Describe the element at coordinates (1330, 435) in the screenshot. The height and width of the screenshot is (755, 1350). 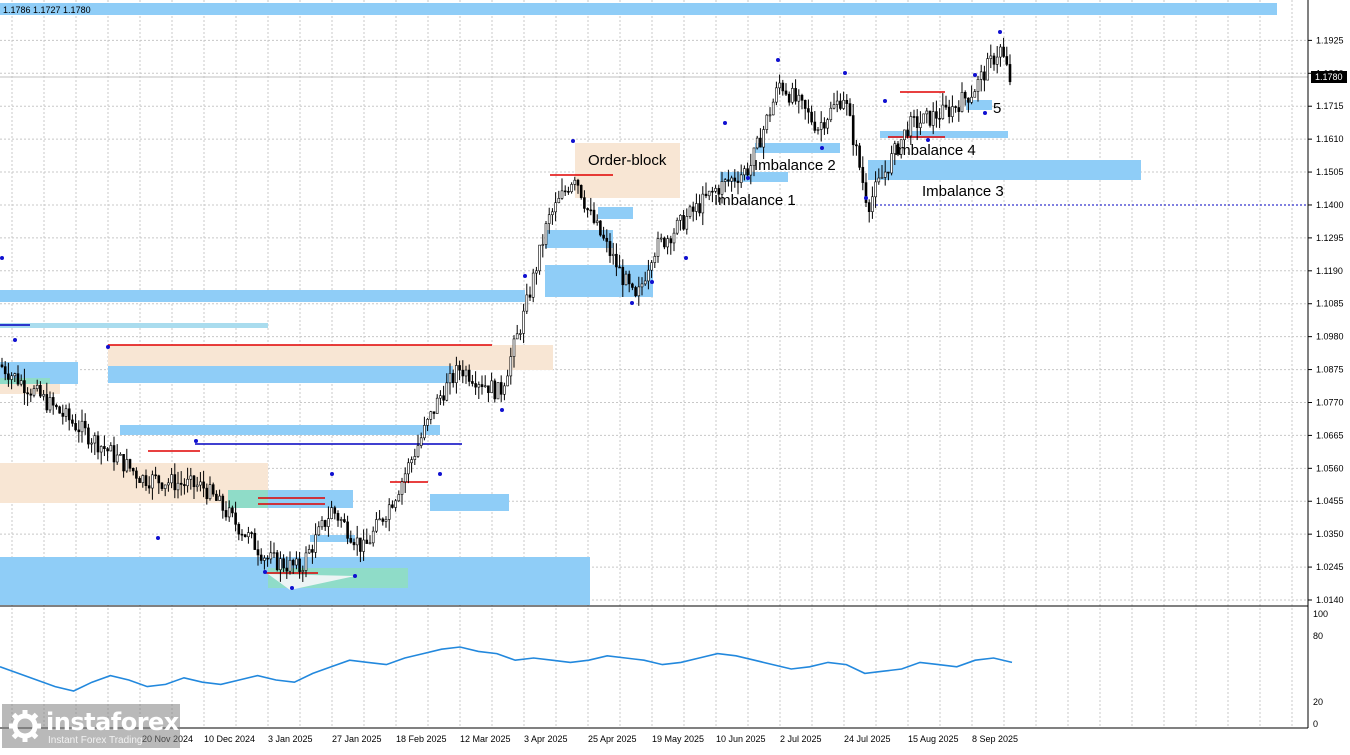
I see `y-tick-label: 1.0665` at that location.